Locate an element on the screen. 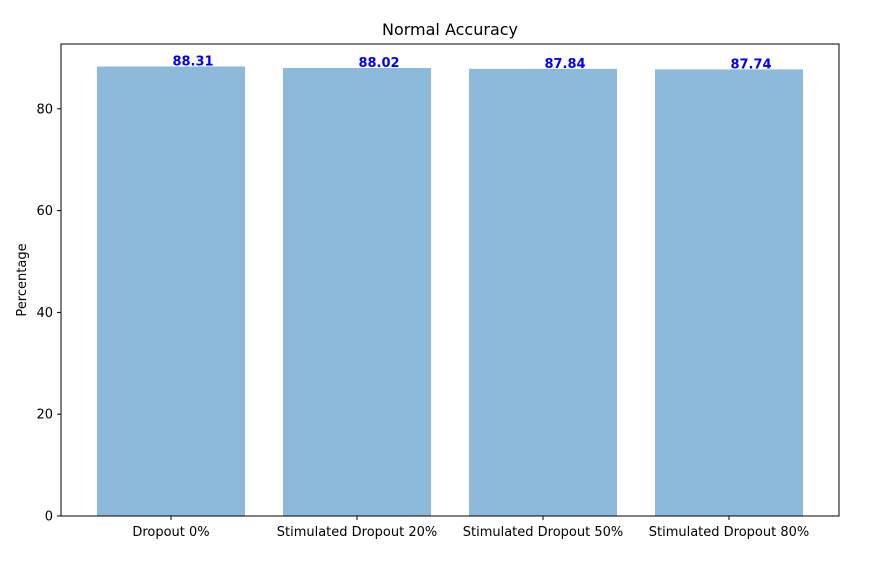  value-label-4: 87.74 is located at coordinates (750, 64).